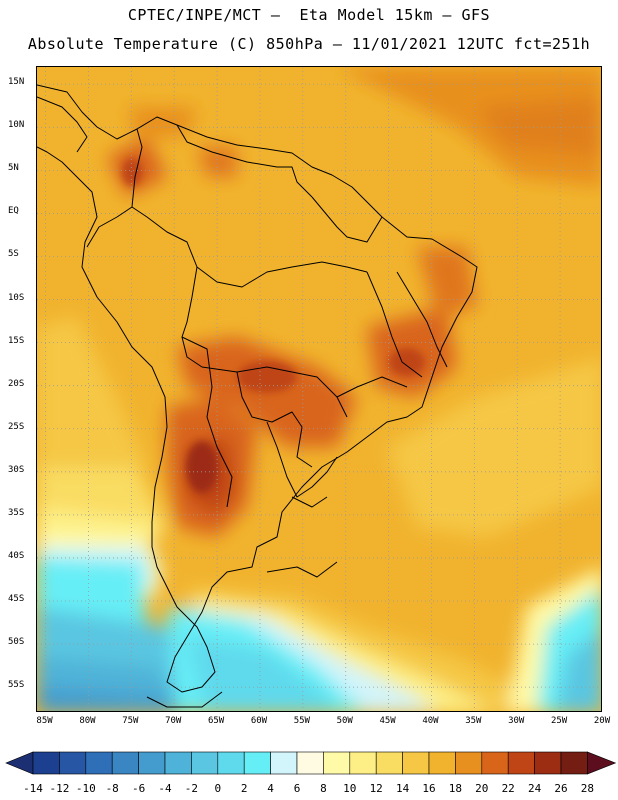  I want to click on lat-tick-label: 50S, so click(16, 642).